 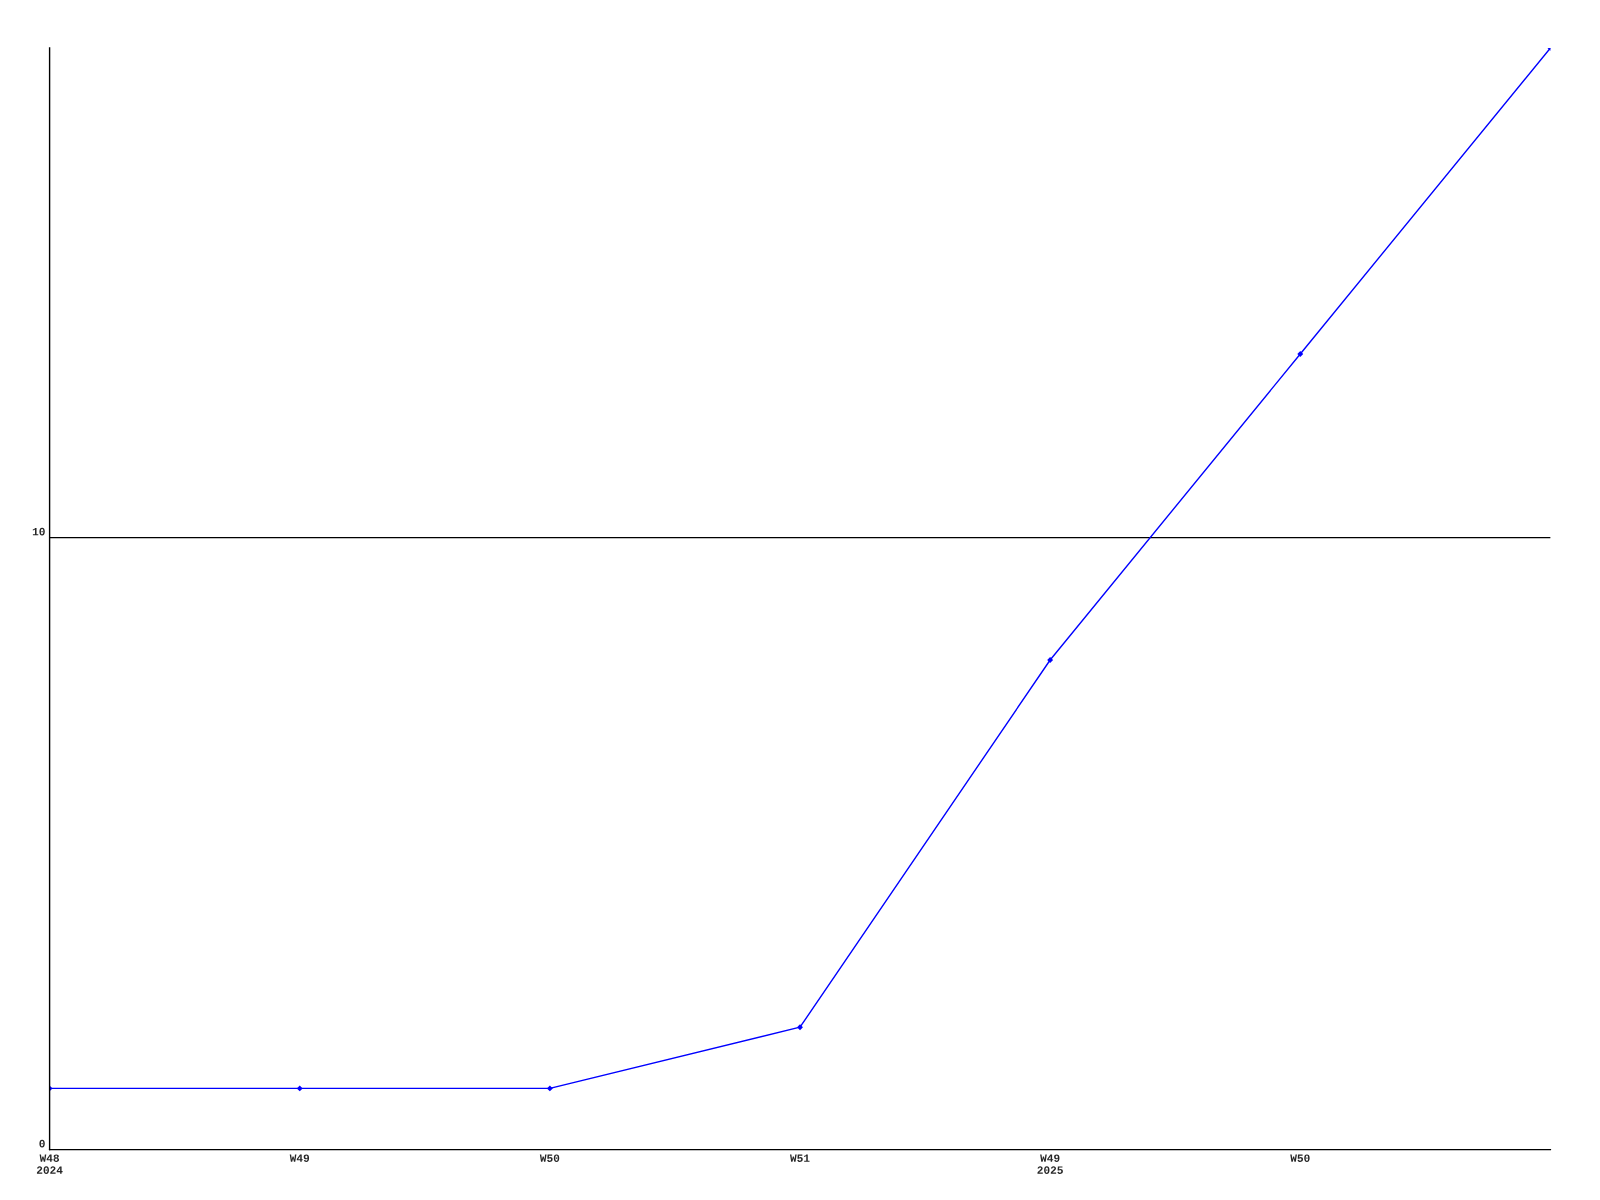 What do you see at coordinates (299, 1158) in the screenshot?
I see `x-tick-label: W49` at bounding box center [299, 1158].